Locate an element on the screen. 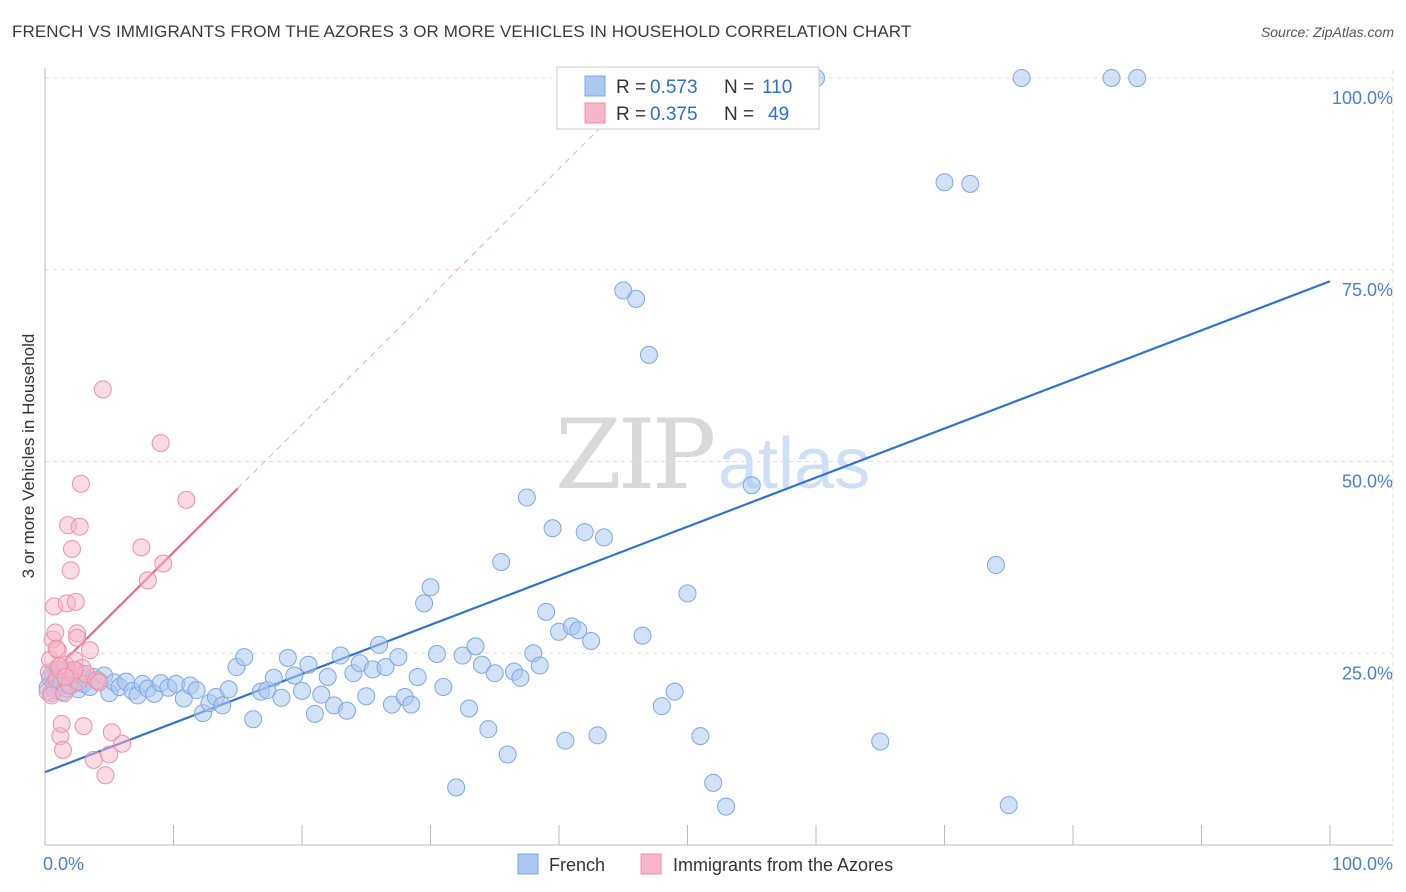  x-tick-label-max: 100.0% is located at coordinates (1362, 864).